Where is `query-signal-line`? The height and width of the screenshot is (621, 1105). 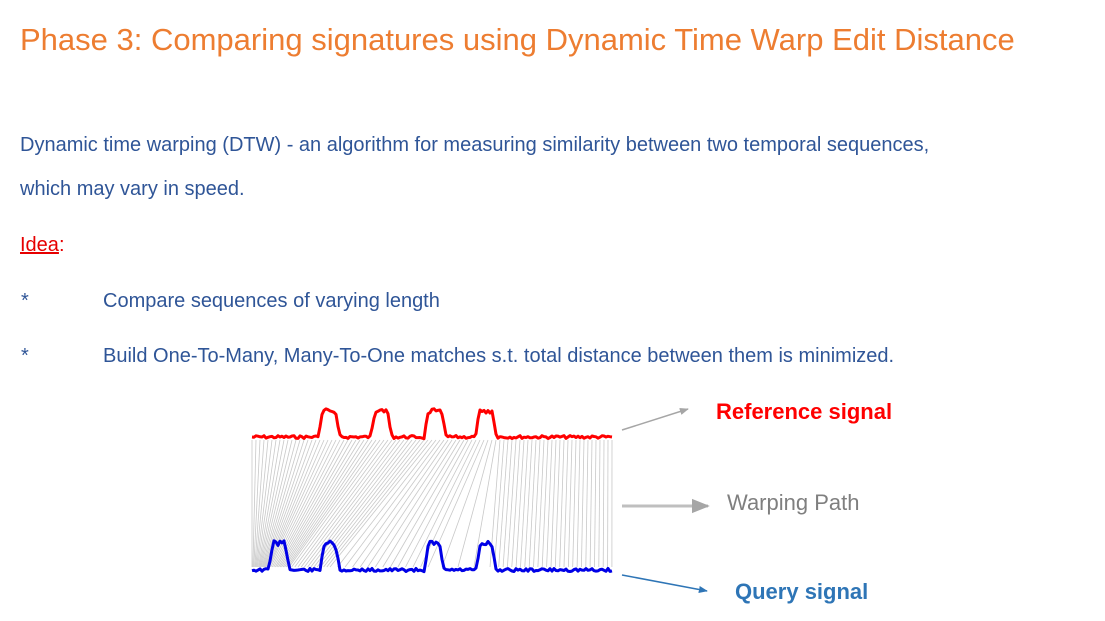
query-signal-line is located at coordinates (432, 556).